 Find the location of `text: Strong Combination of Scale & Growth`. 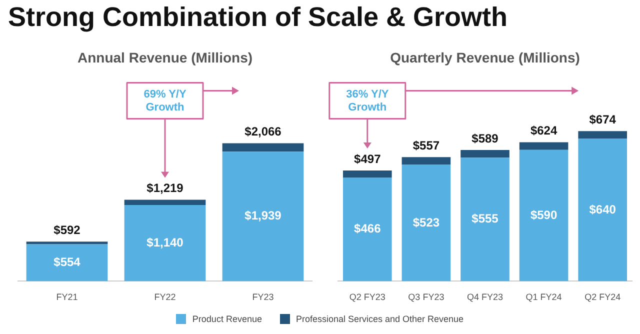

text: Strong Combination of Scale & Growth is located at coordinates (258, 17).